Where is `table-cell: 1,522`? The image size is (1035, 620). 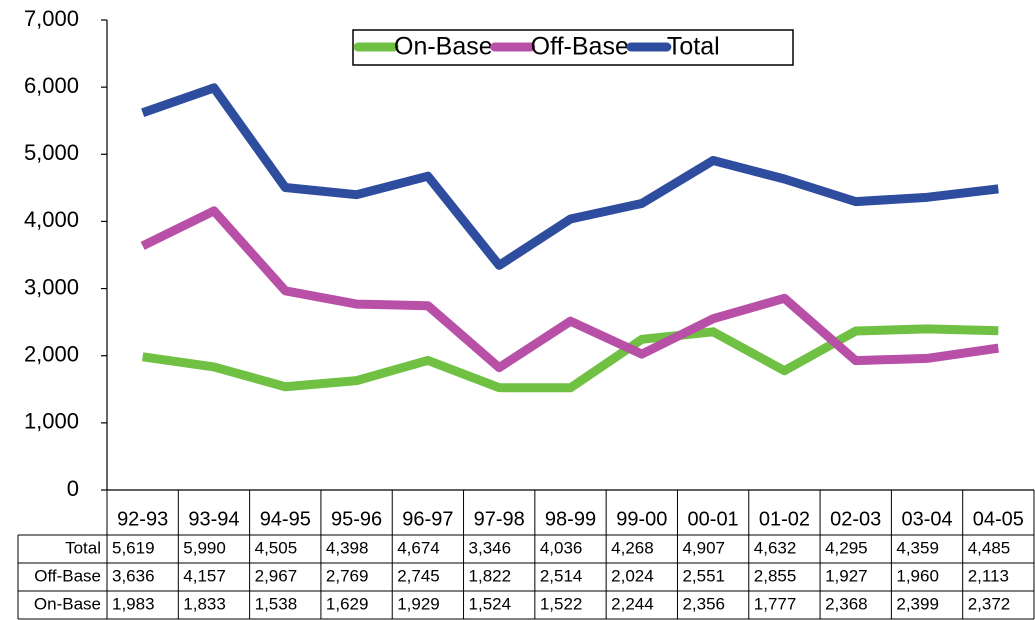 table-cell: 1,522 is located at coordinates (561, 603).